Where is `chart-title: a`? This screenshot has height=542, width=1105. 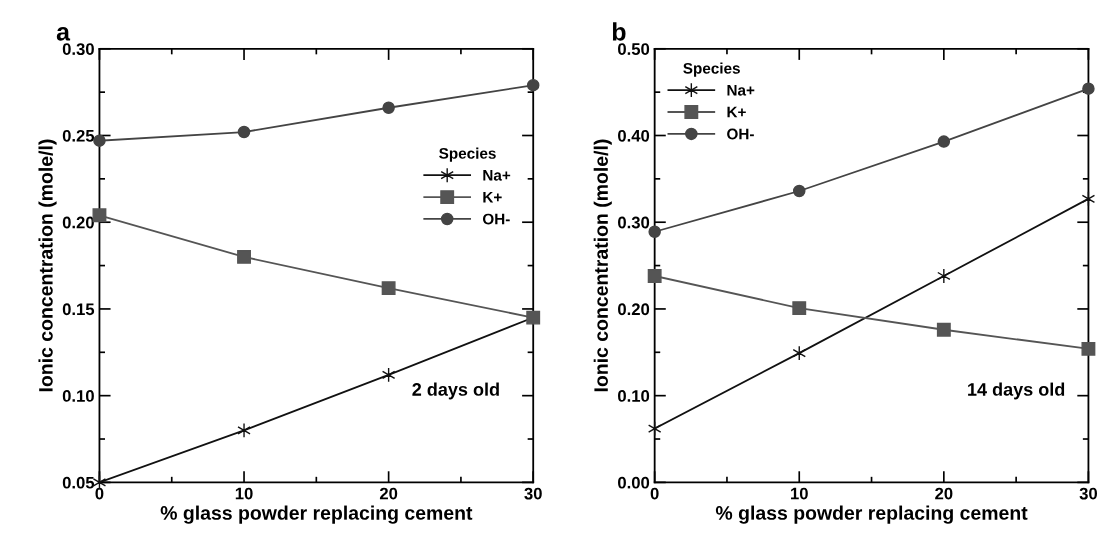
chart-title: a is located at coordinates (63, 33).